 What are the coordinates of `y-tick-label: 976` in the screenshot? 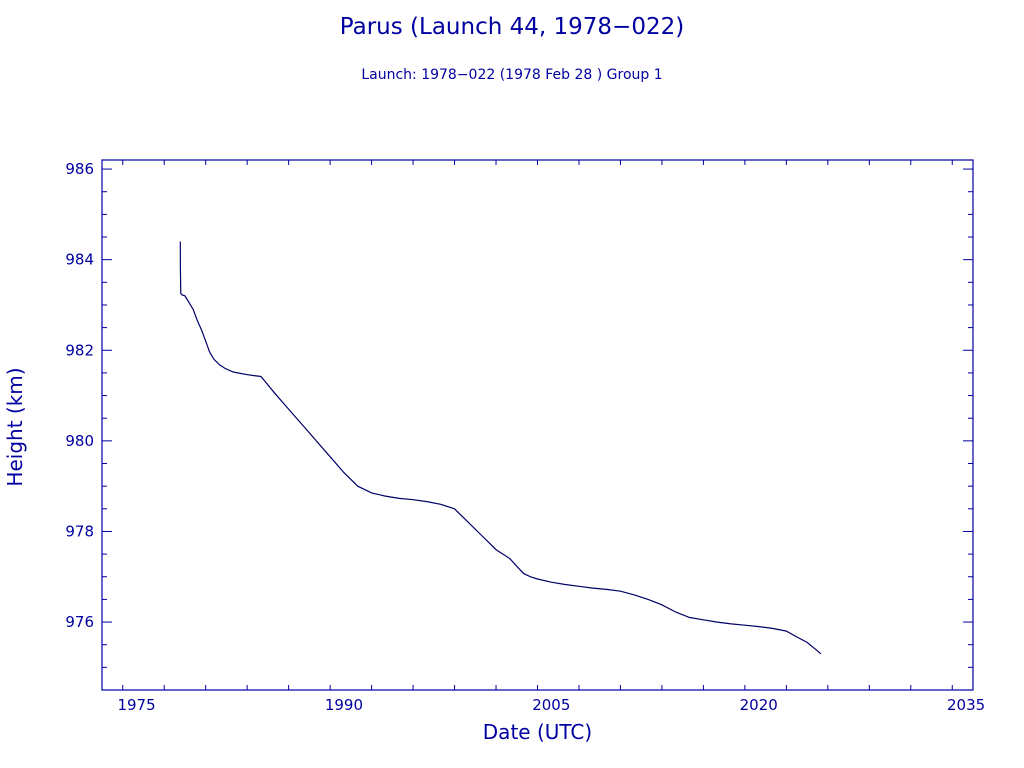 It's located at (79, 622).